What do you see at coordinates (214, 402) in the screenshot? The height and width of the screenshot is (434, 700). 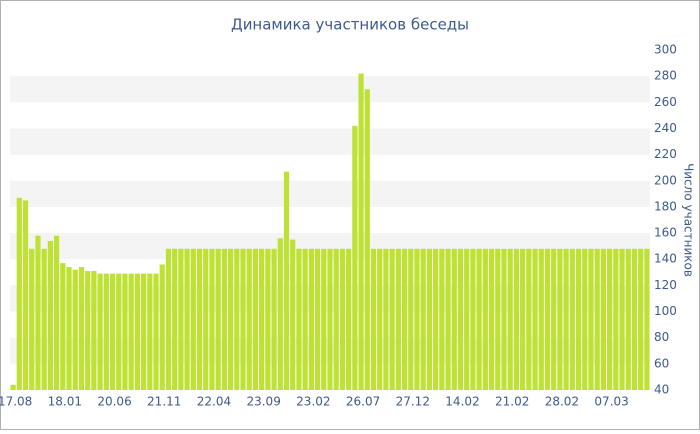 I see `x-tick-label: 22.04` at bounding box center [214, 402].